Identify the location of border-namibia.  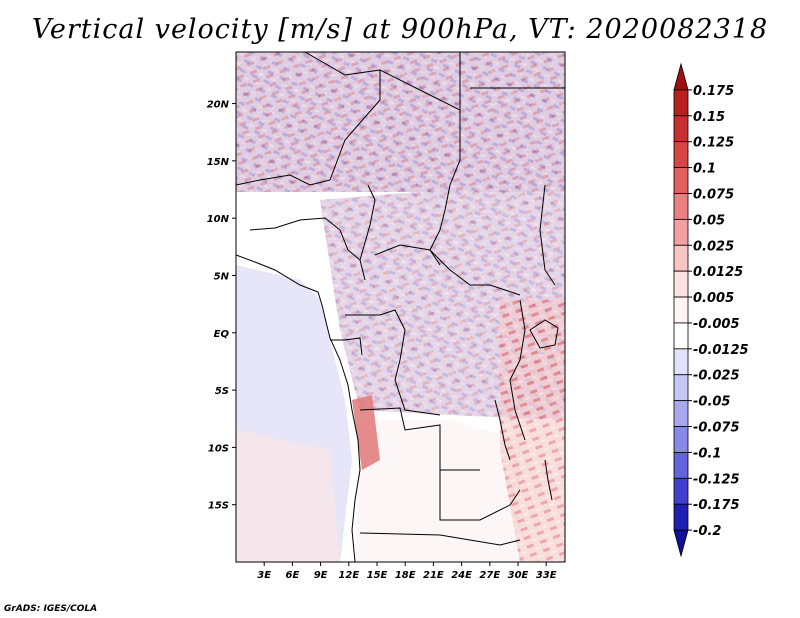
(440, 539).